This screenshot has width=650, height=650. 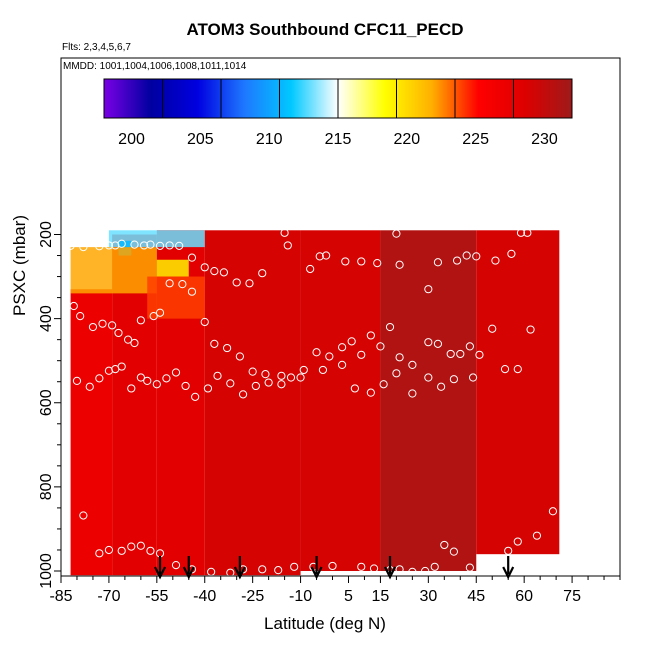 What do you see at coordinates (406, 139) in the screenshot?
I see `colorbar-tick-label: 220` at bounding box center [406, 139].